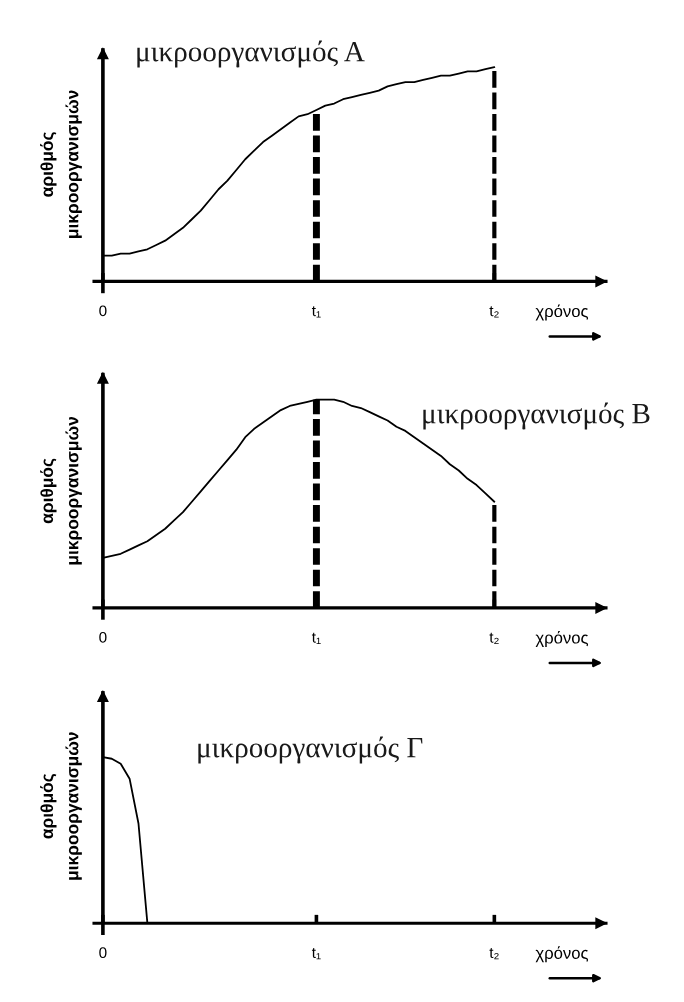  What do you see at coordinates (310, 750) in the screenshot?
I see `chart-title: μικροοργανισμός Γ` at bounding box center [310, 750].